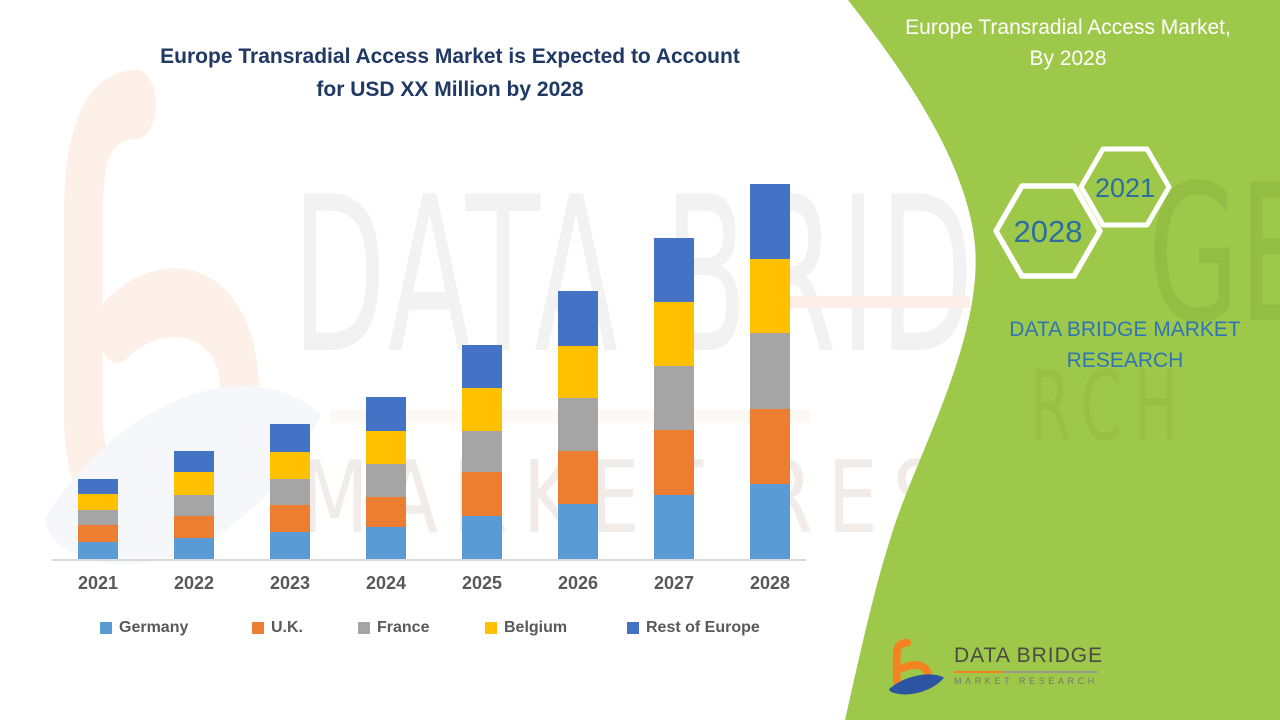 Image resolution: width=1280 pixels, height=720 pixels. Describe the element at coordinates (703, 627) in the screenshot. I see `legend-label: Rest of Europe` at that location.